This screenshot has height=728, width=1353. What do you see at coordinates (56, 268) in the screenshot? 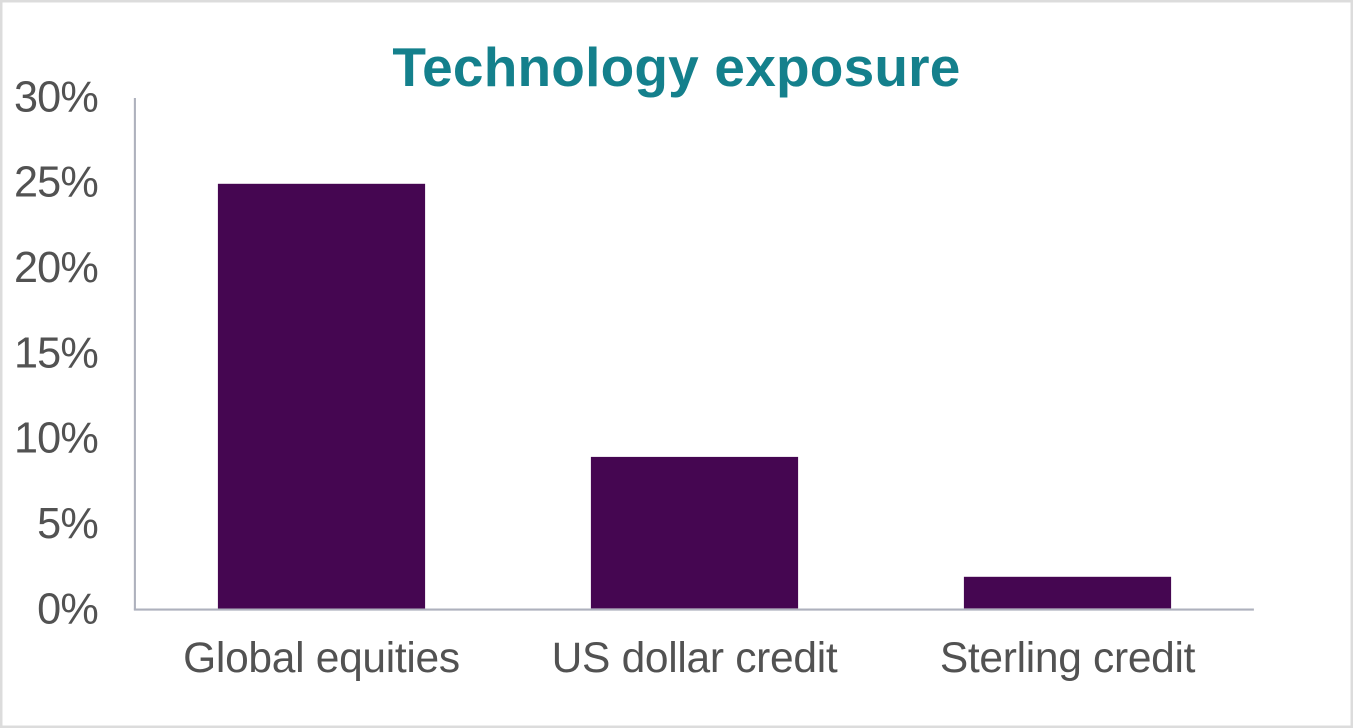
I see `svg-text: 20%` at bounding box center [56, 268].